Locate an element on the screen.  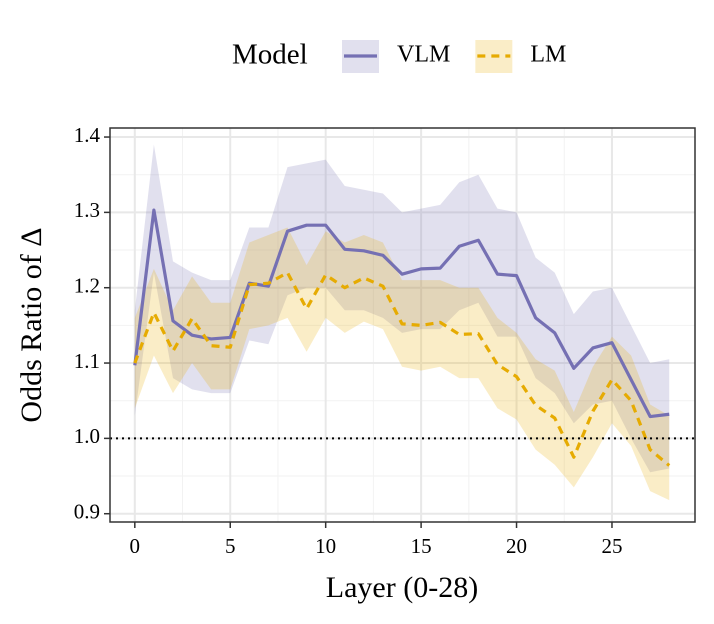
y-tick-label: 0.9 is located at coordinates (87, 512).